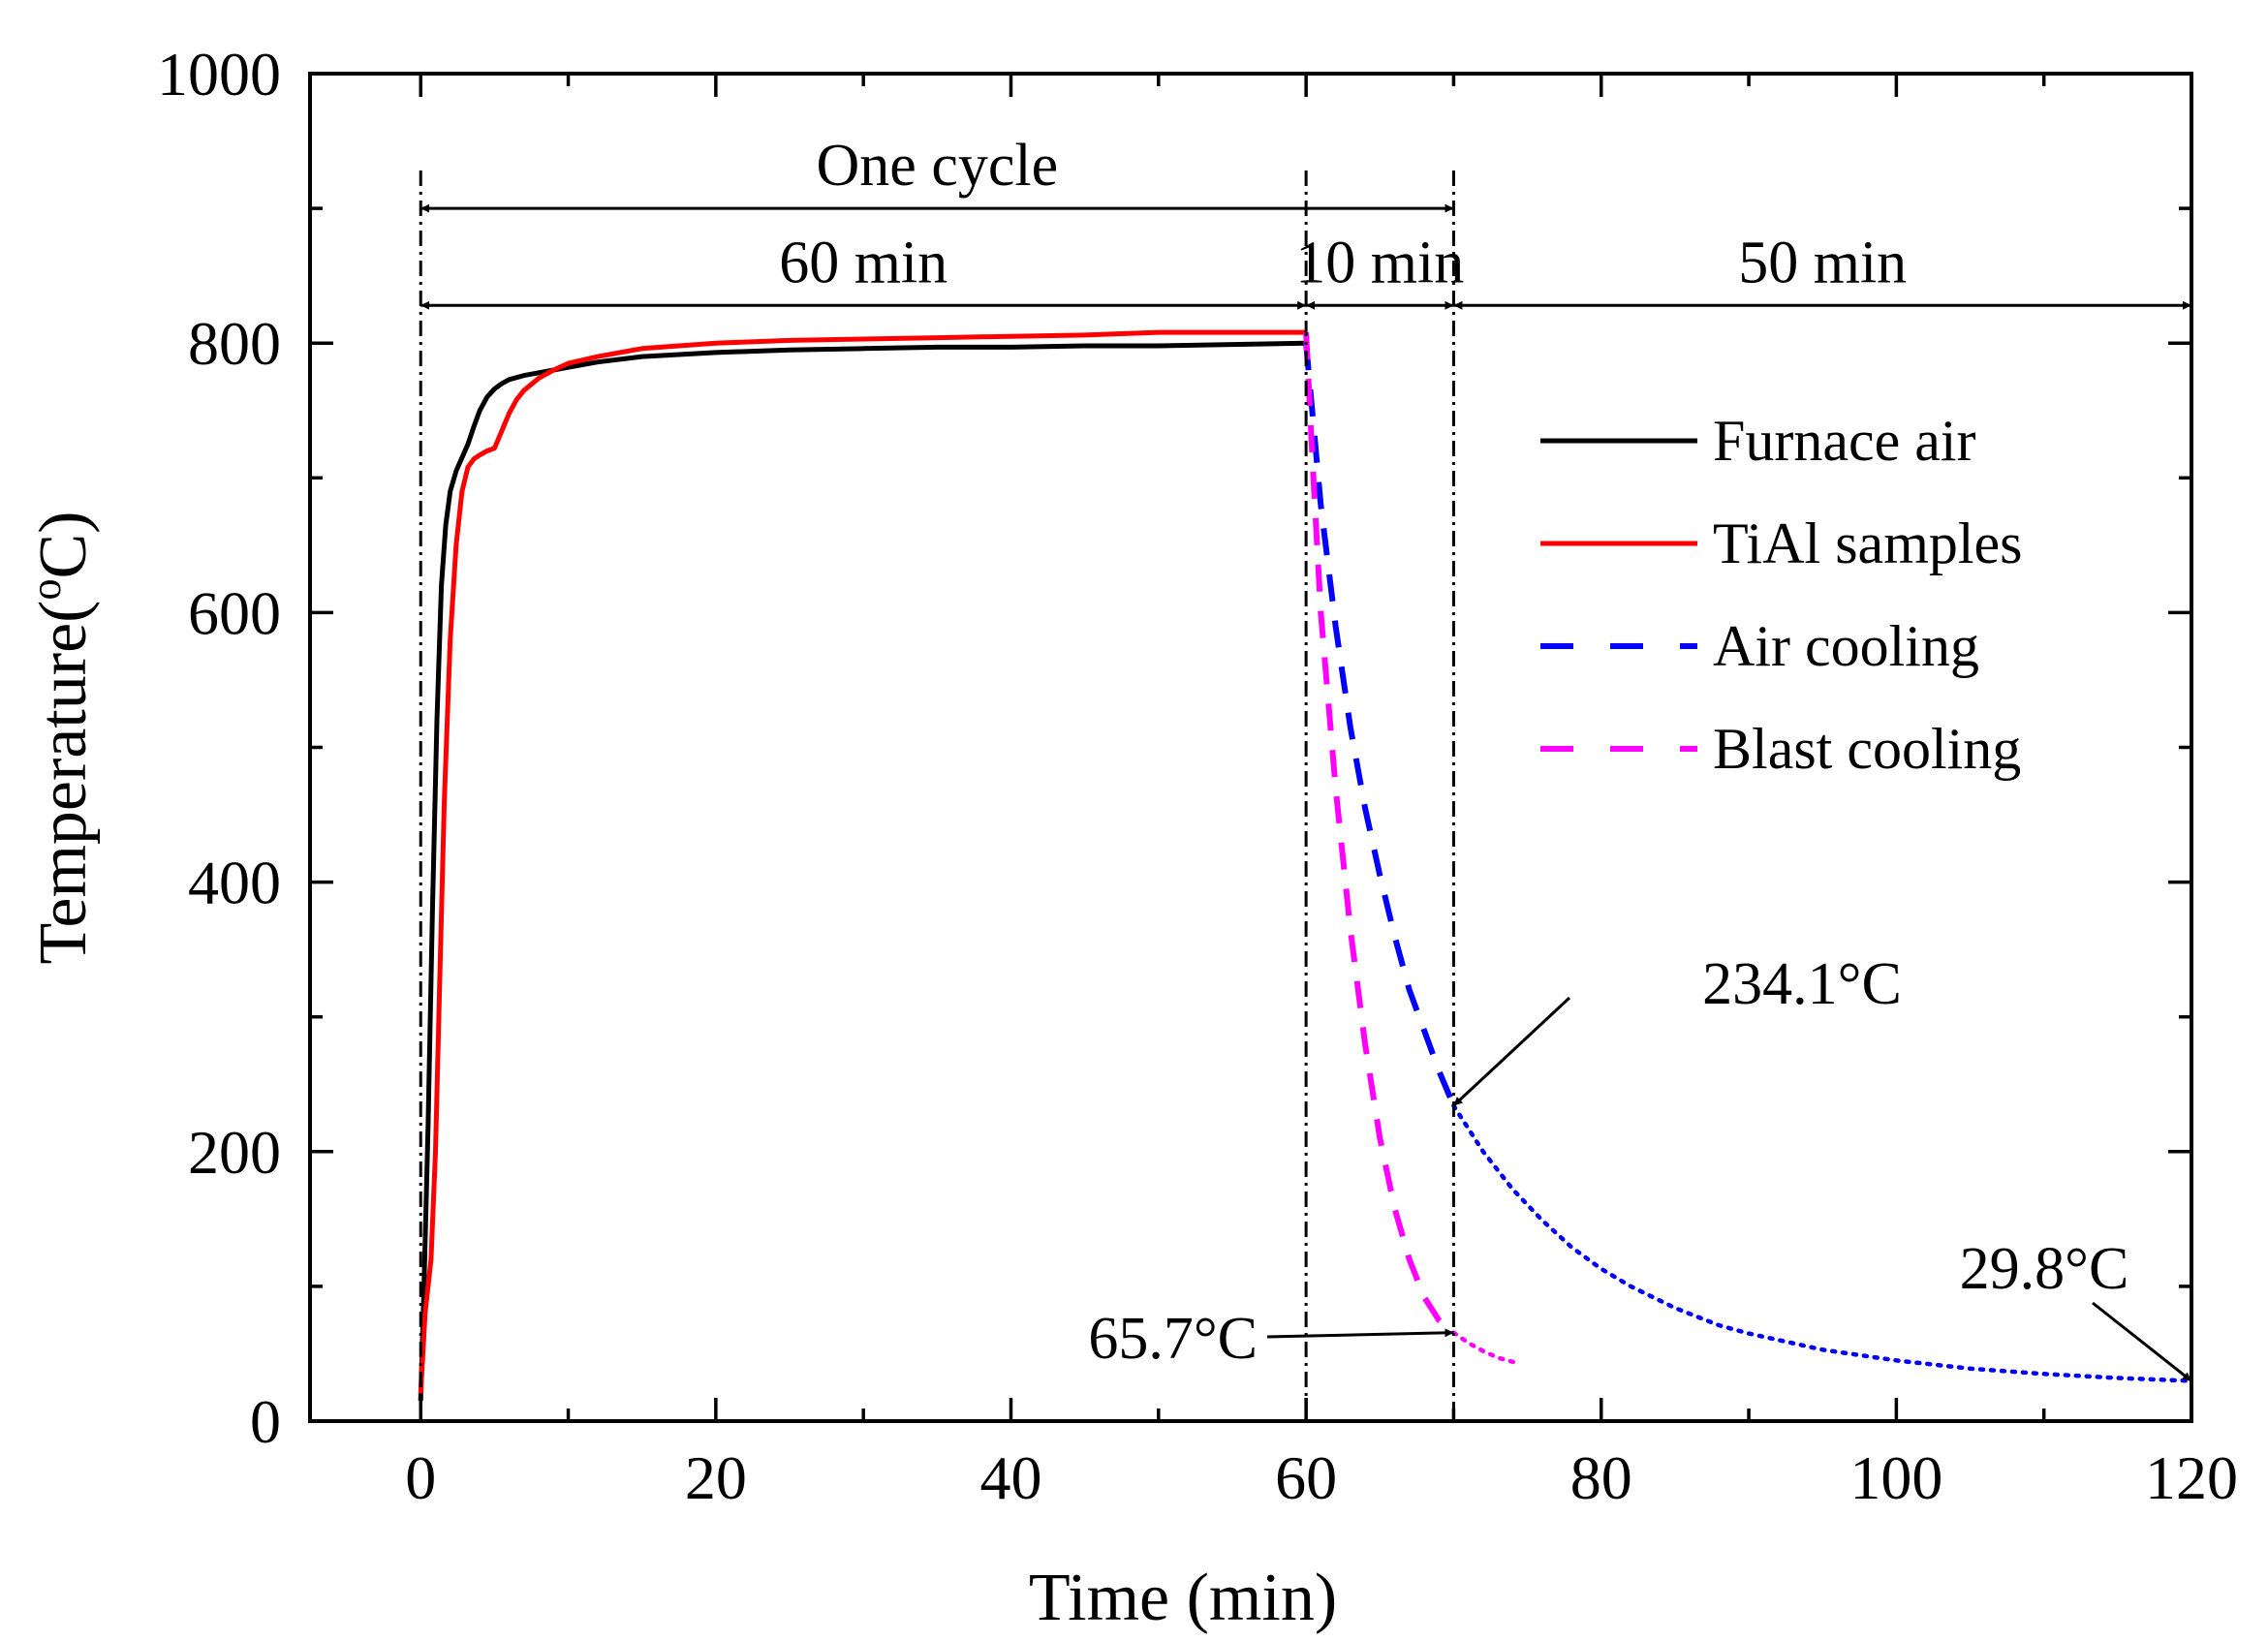 The height and width of the screenshot is (1641, 2268). Describe the element at coordinates (1380, 724) in the screenshot. I see `series-line-air-cooling` at that location.